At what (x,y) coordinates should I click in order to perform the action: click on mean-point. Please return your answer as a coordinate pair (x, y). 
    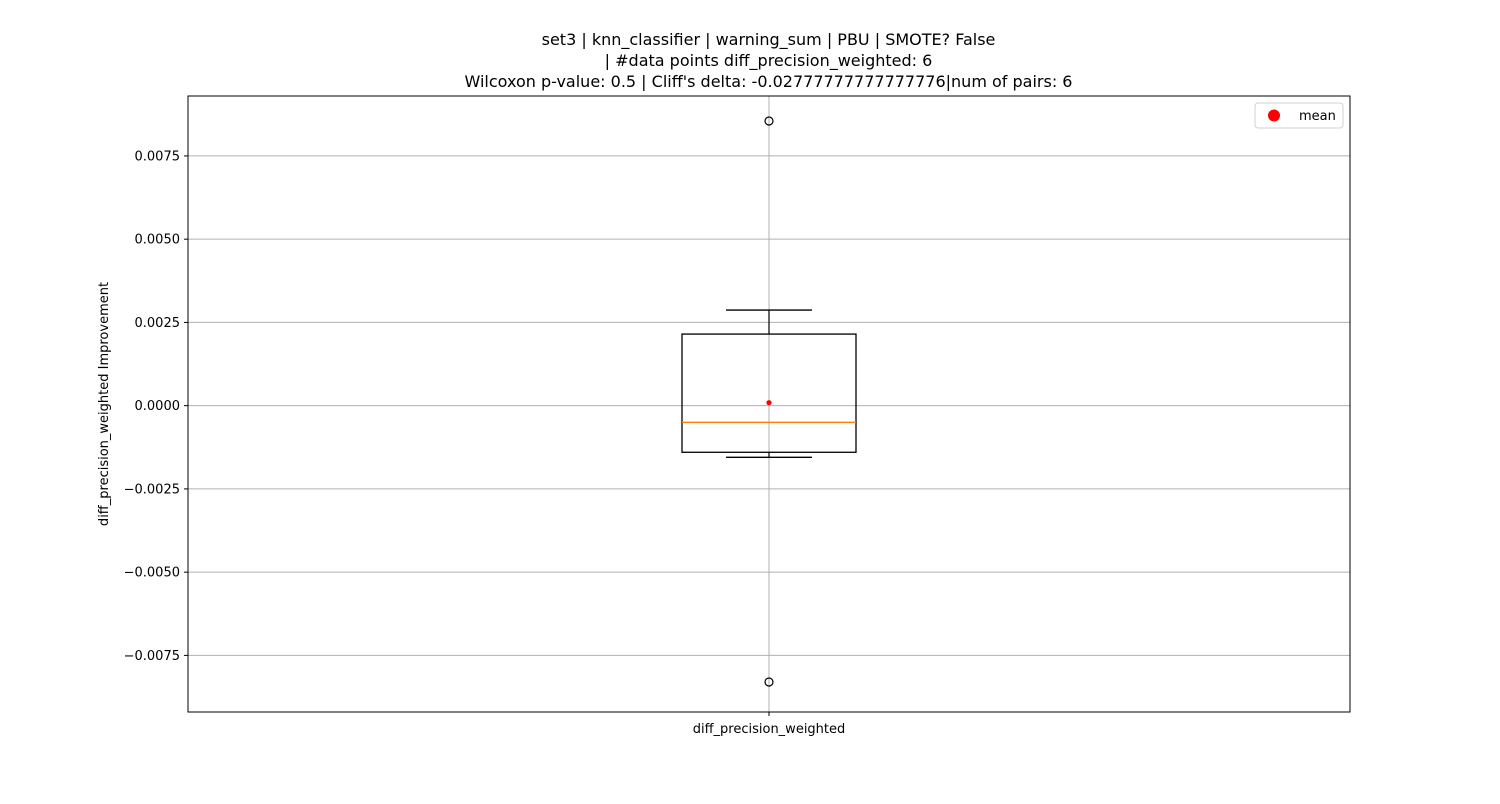
    Looking at the image, I should click on (769, 403).